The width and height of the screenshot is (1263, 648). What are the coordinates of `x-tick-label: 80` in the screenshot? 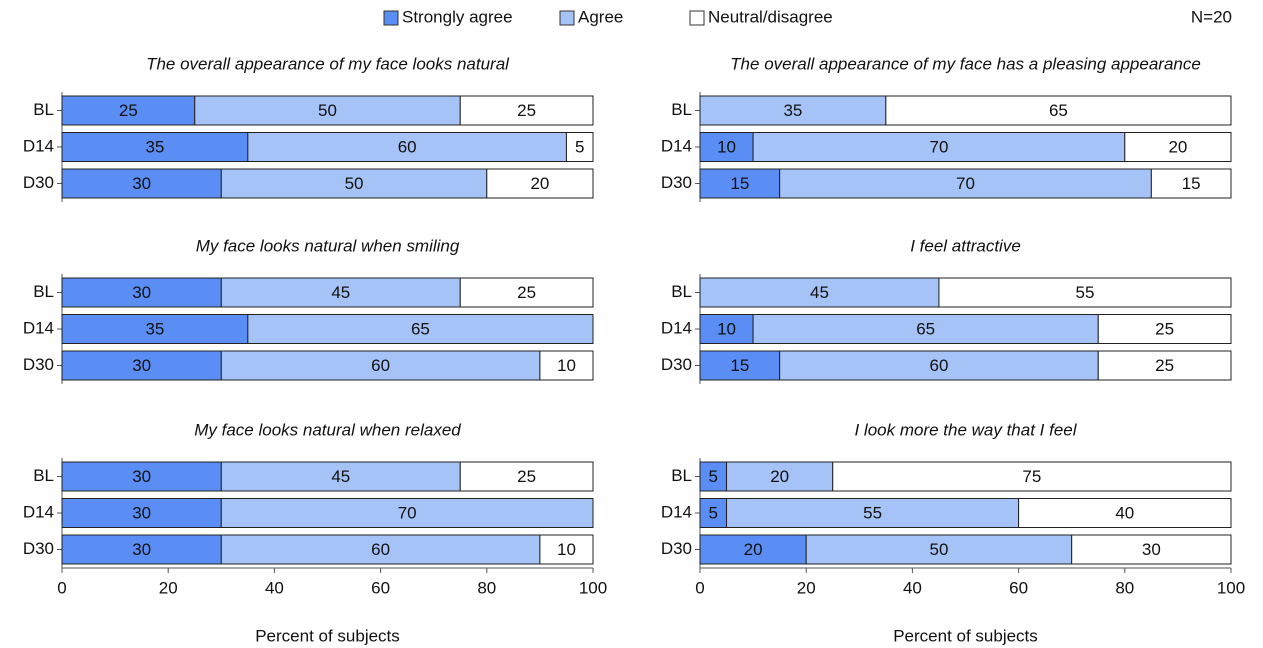 It's located at (1124, 587).